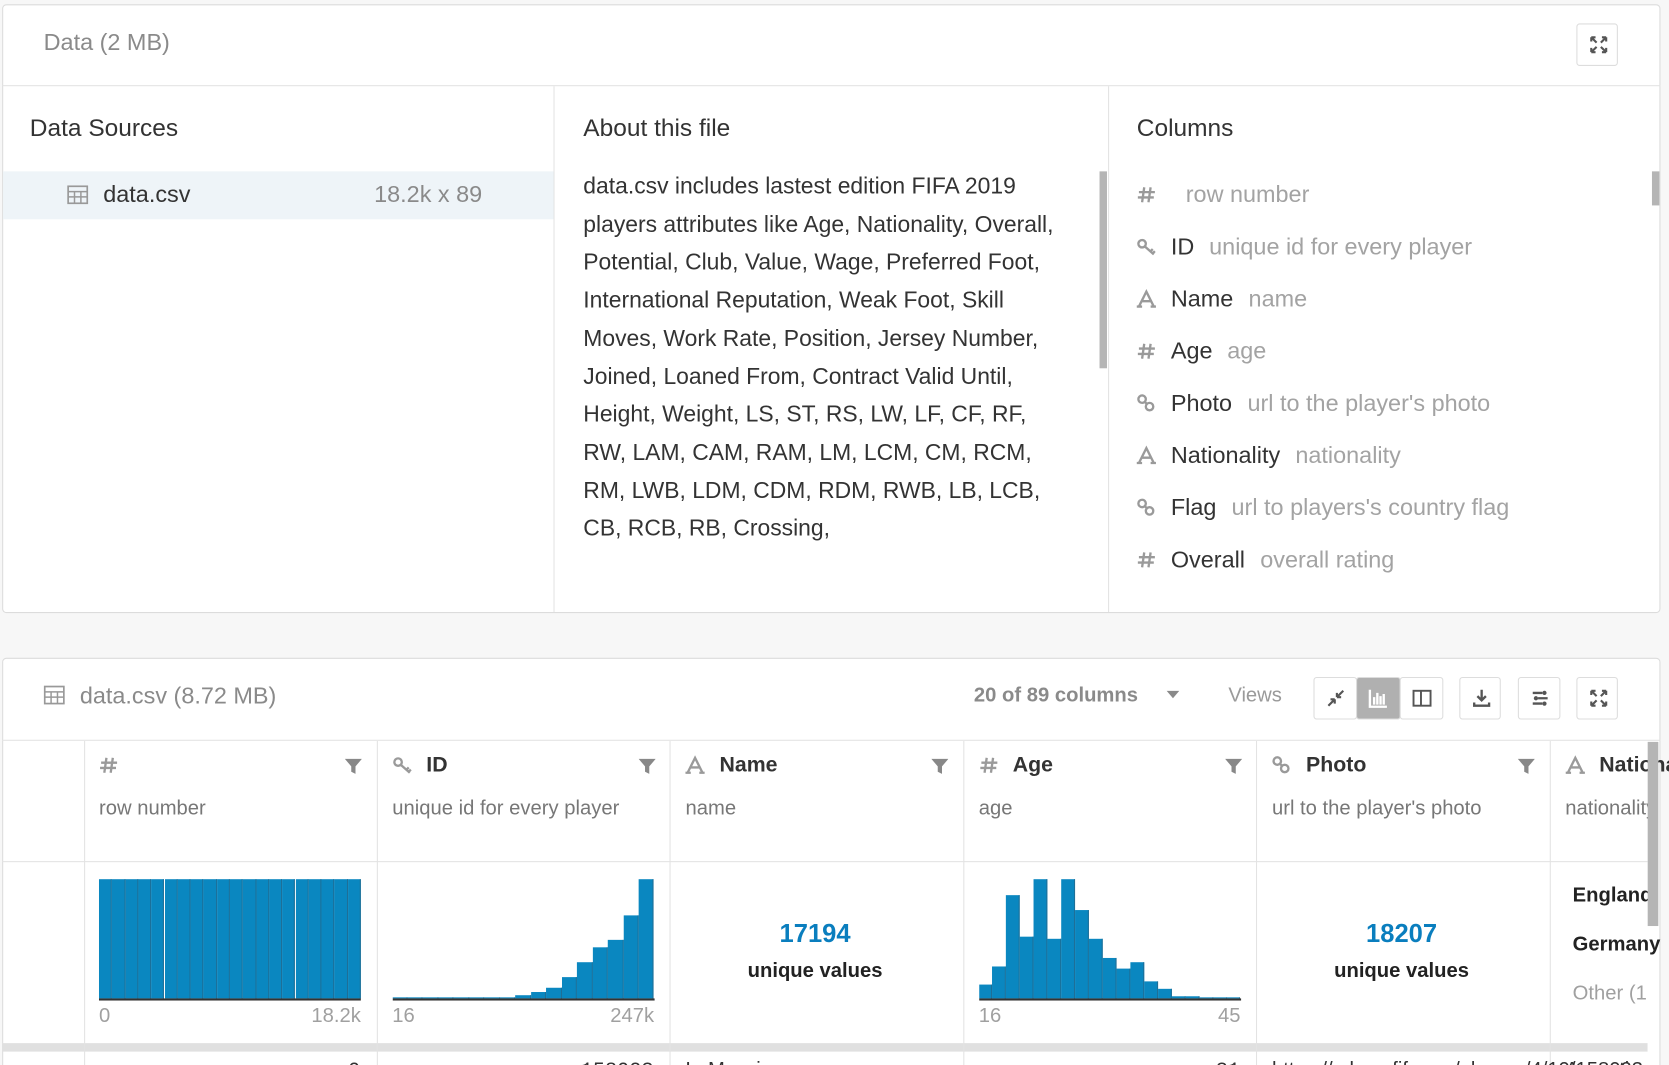 The width and height of the screenshot is (1669, 1065). I want to click on file-size: 18.2k x 89, so click(375, 194).